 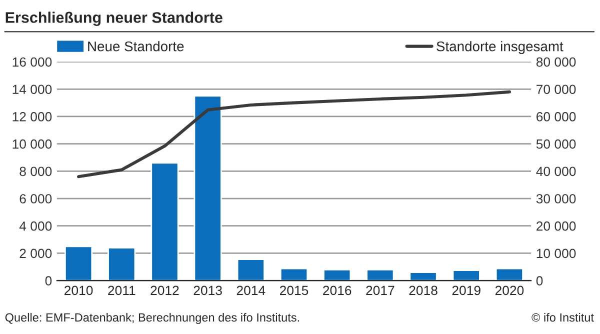 I want to click on x-tick-label: 2011, so click(x=122, y=291).